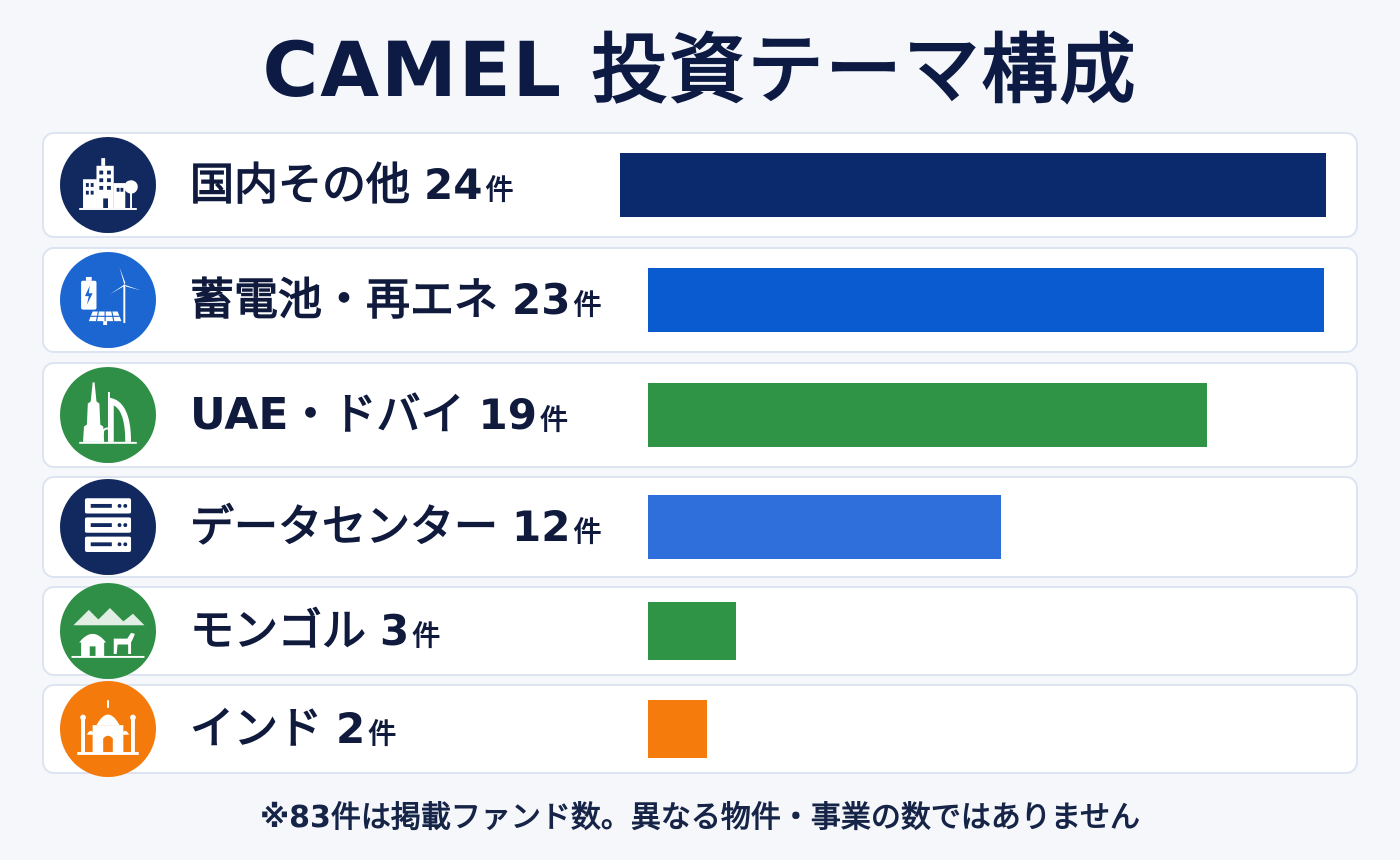 The image size is (1400, 860). I want to click on category-name: UAE・ドバイ, so click(327, 414).